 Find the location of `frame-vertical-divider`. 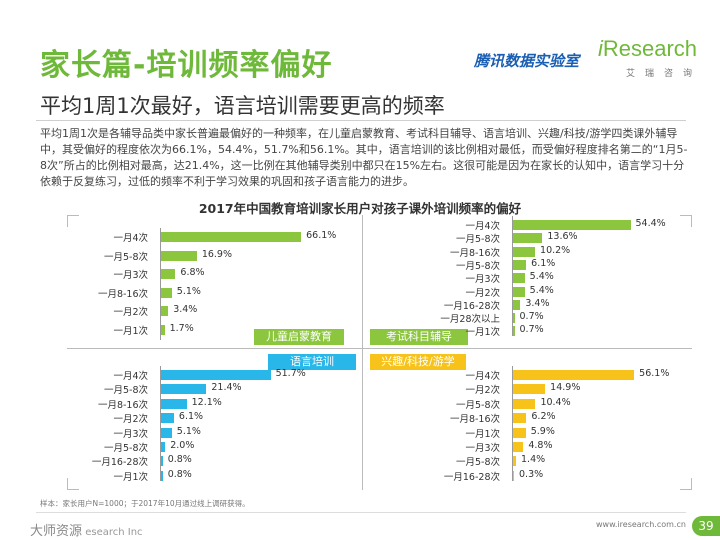

frame-vertical-divider is located at coordinates (362, 352).